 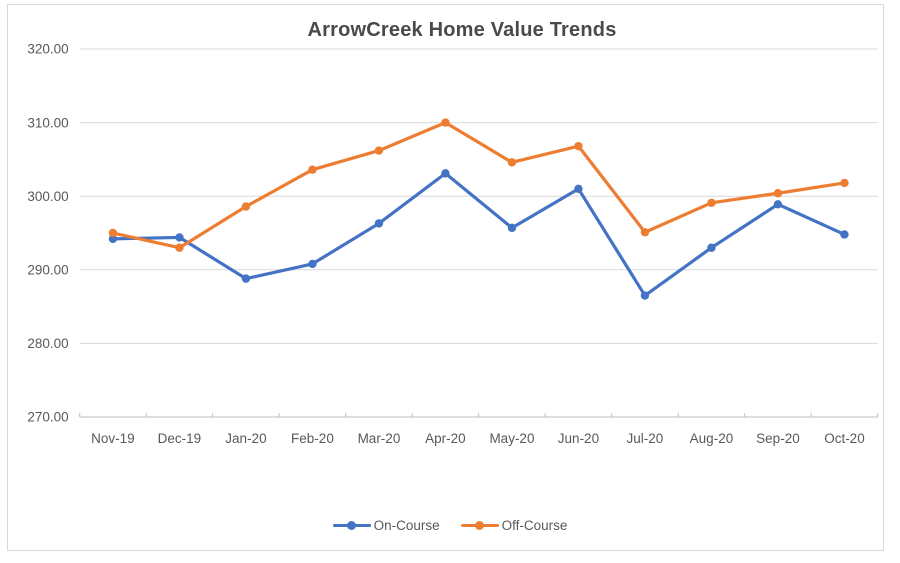 I want to click on chart-title: ArrowCreek Home Value Trends, so click(x=462, y=30).